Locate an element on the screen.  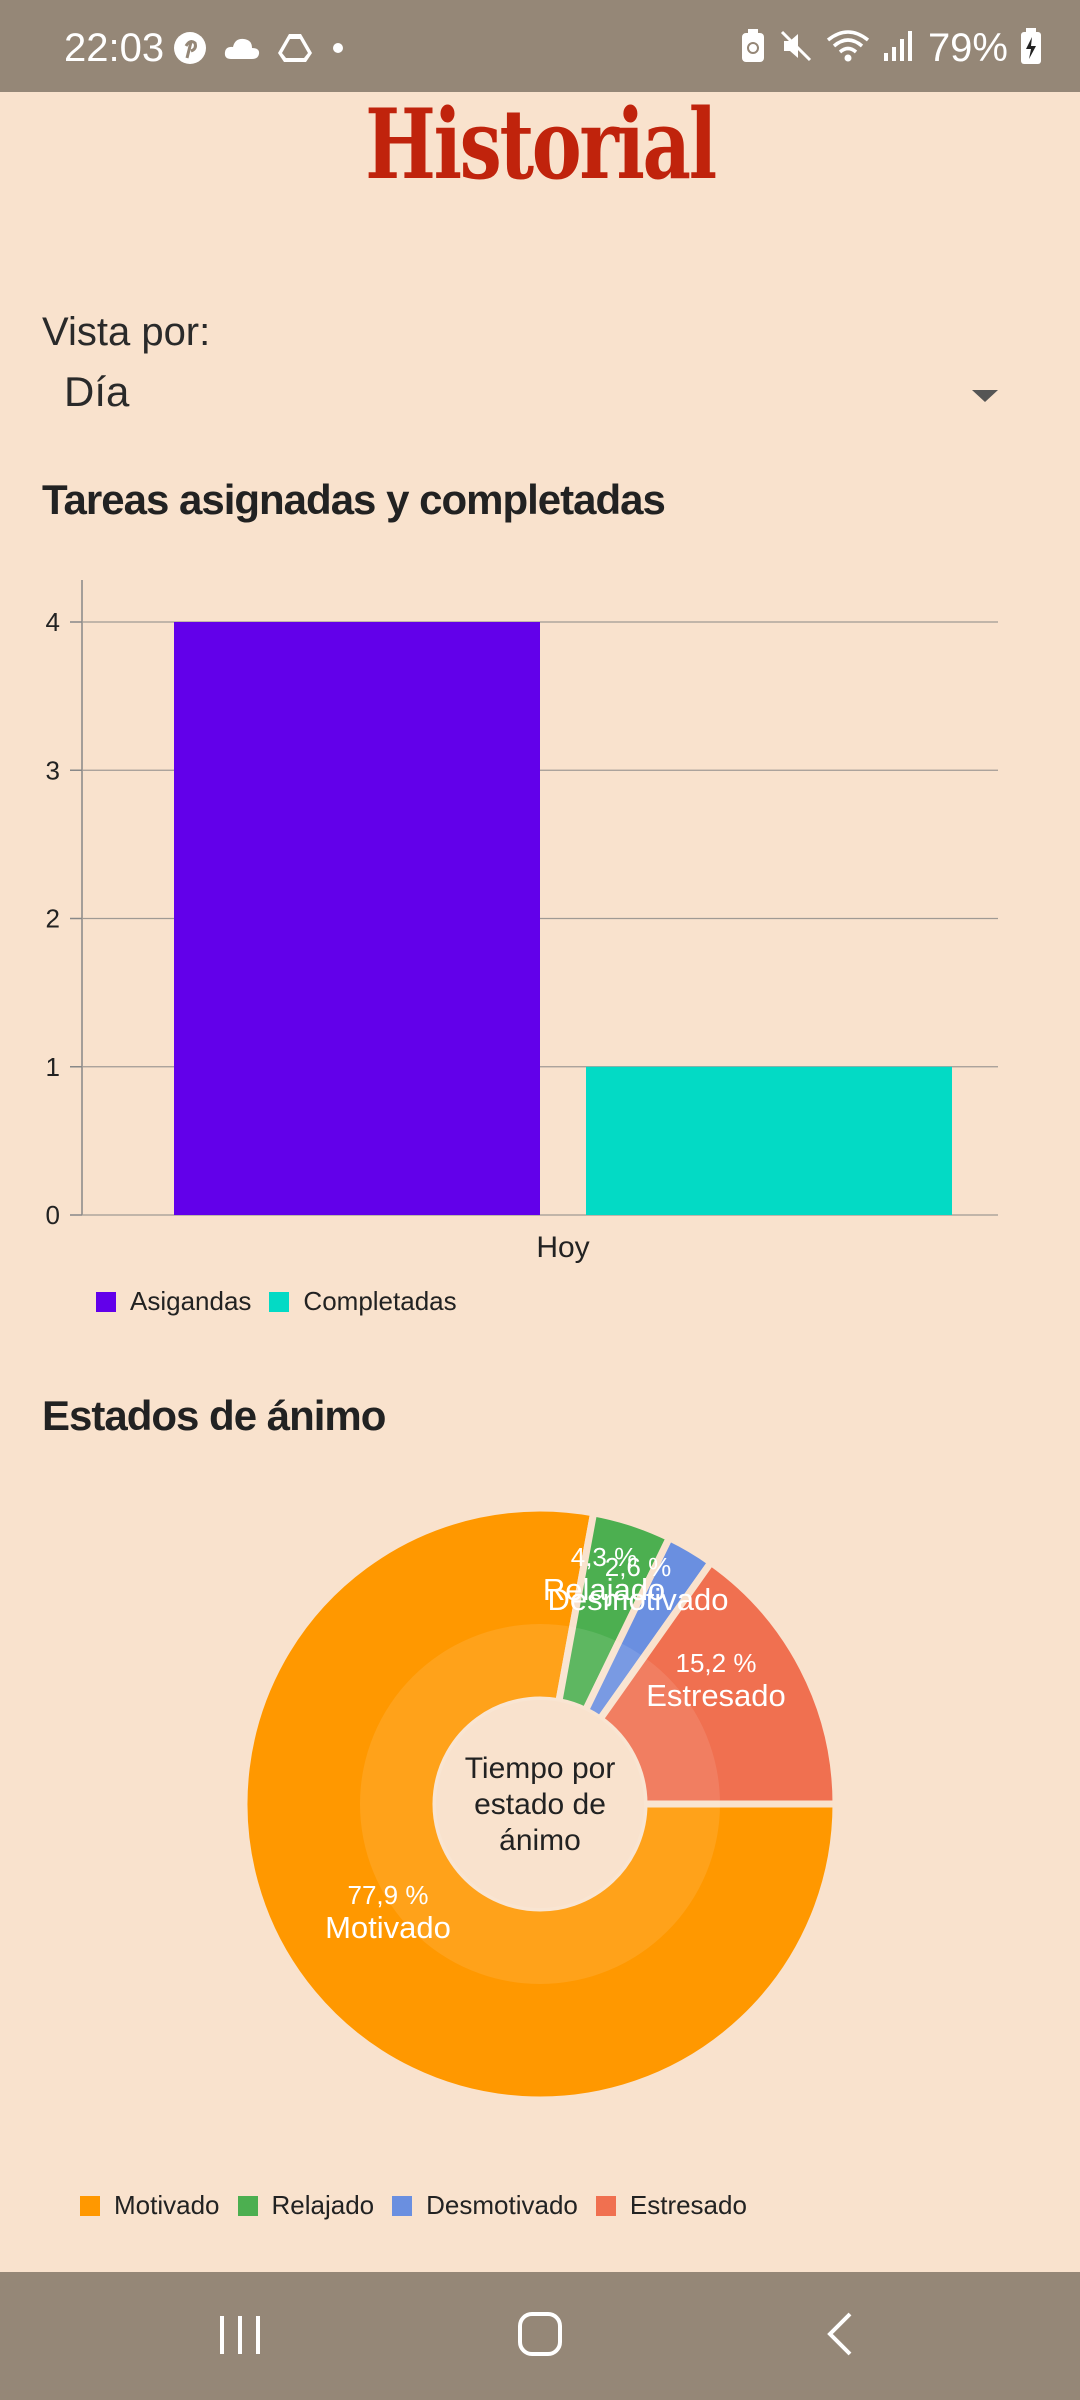
bar-completadas is located at coordinates (769, 1140).